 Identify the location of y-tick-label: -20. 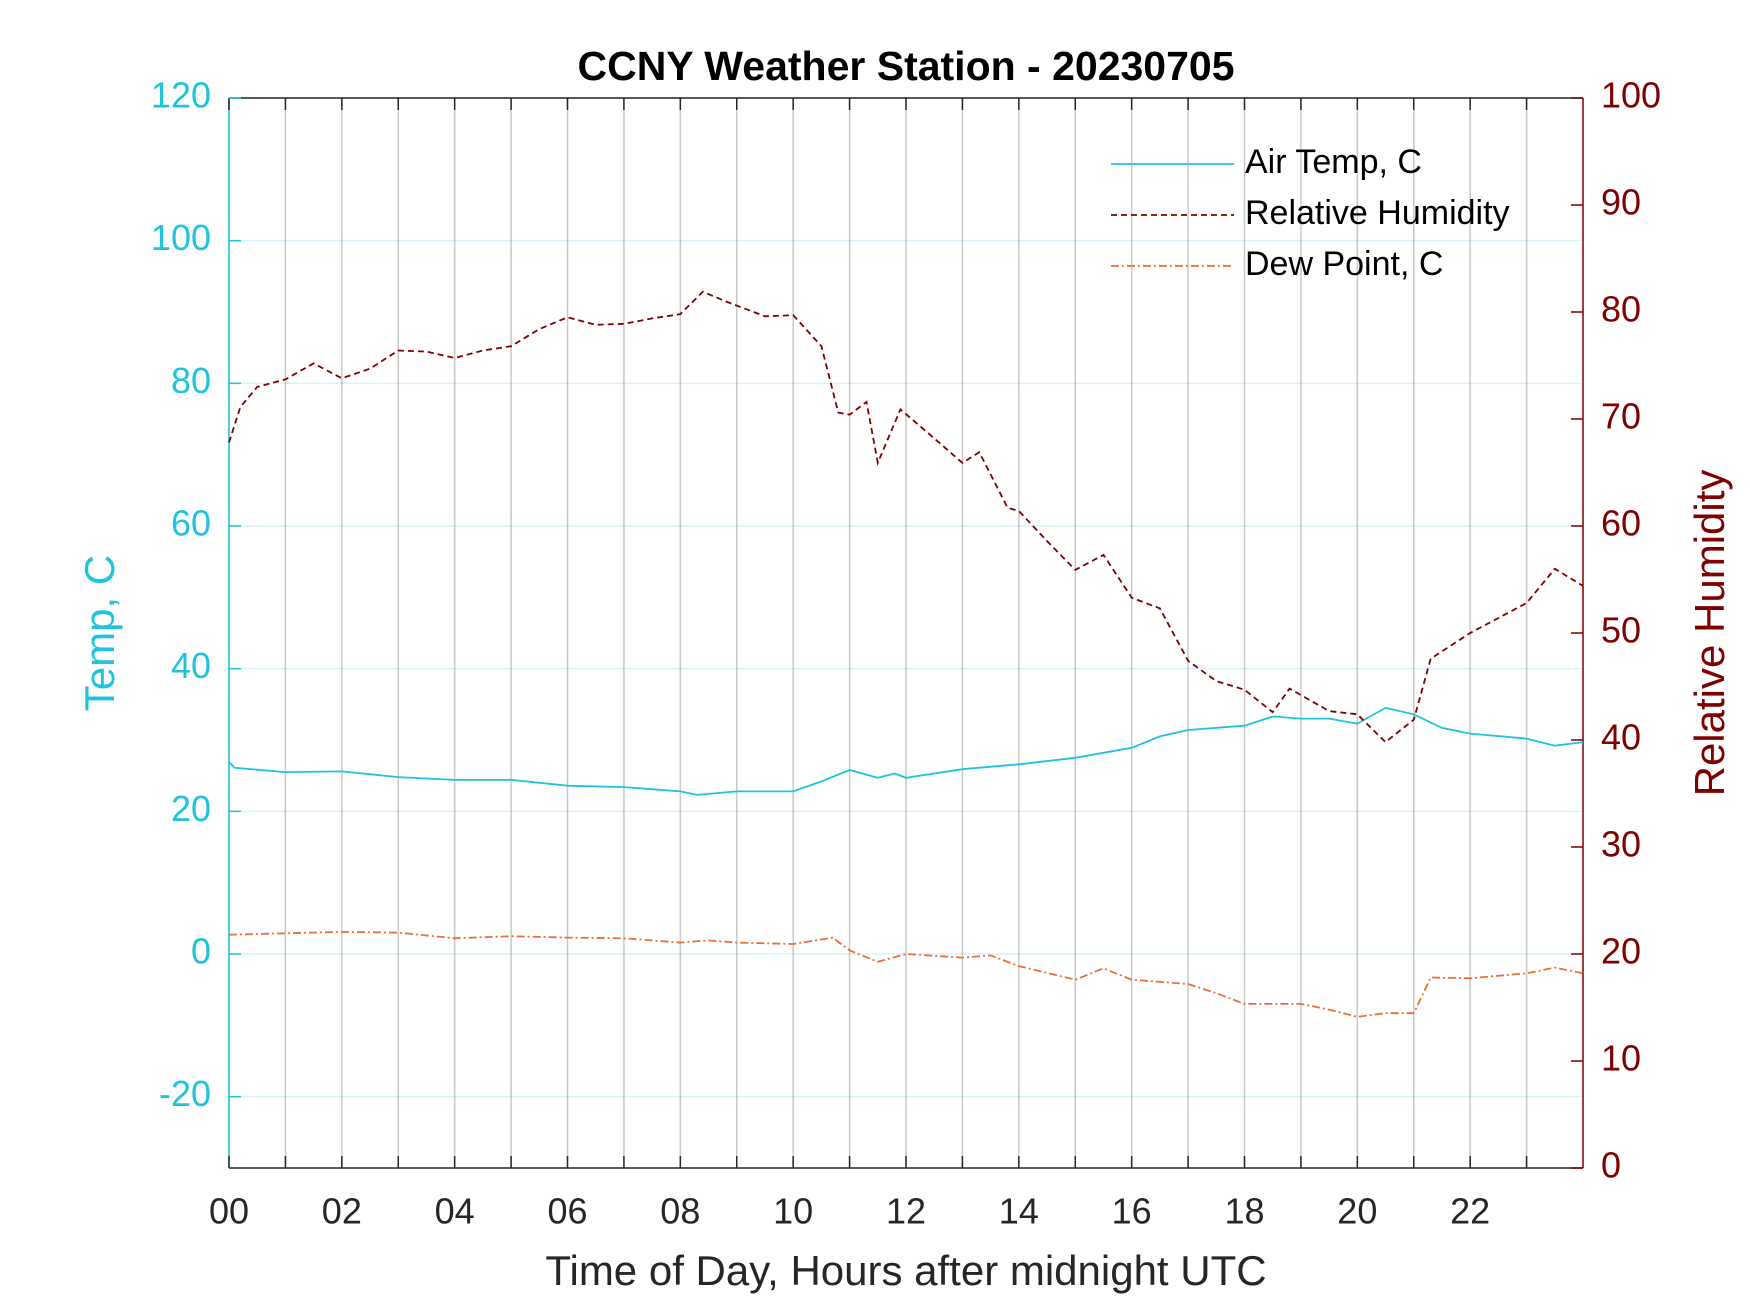
(185, 1093).